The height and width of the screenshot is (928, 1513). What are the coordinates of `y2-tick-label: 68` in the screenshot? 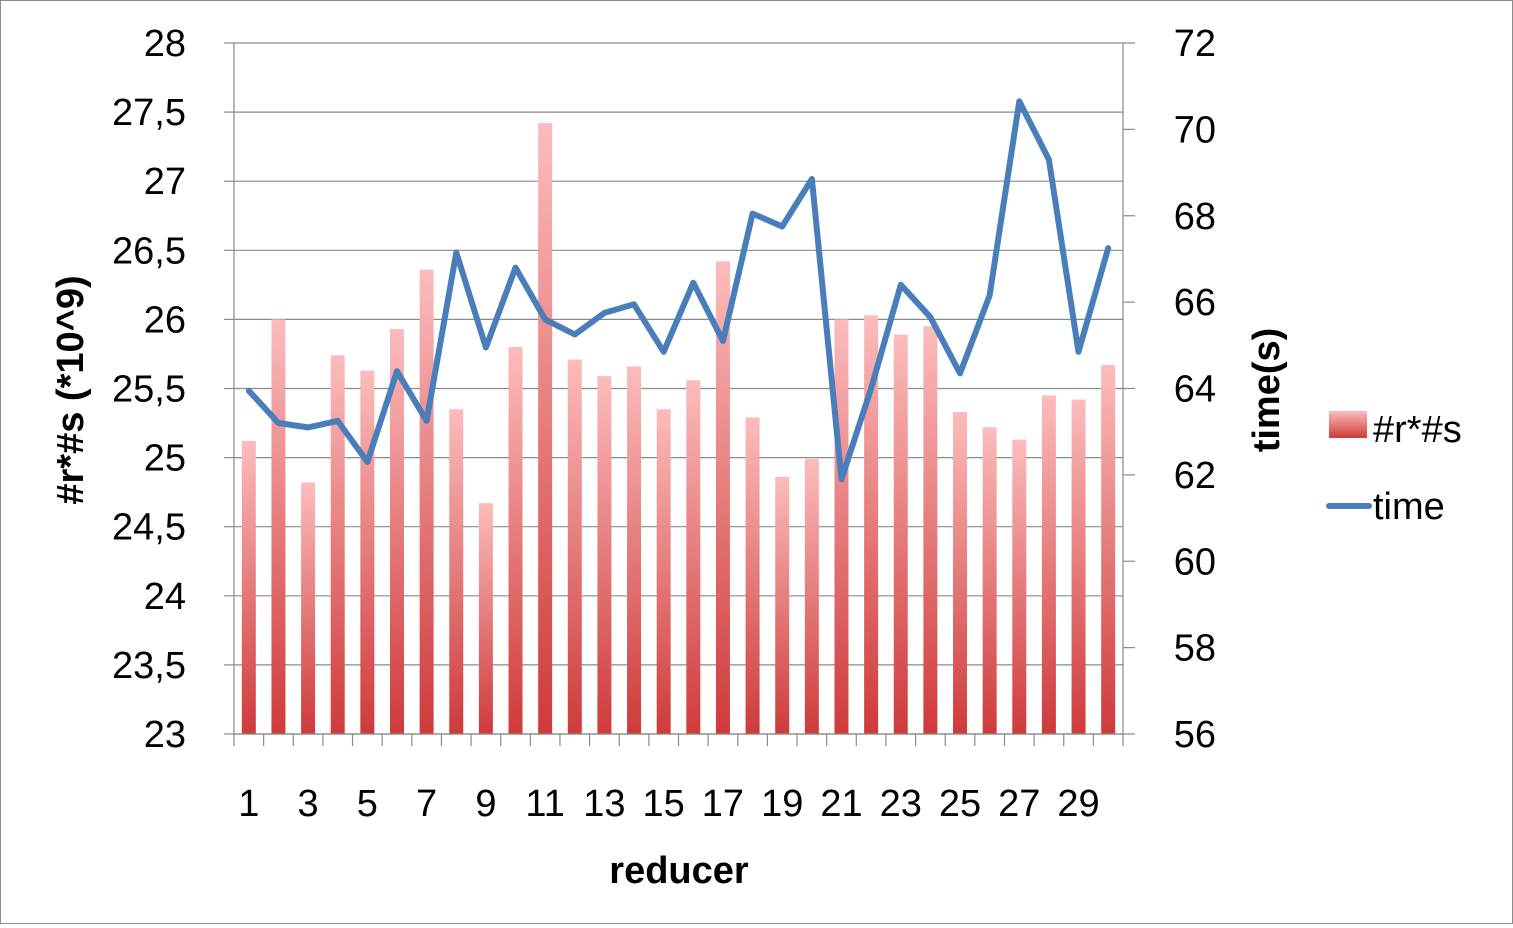 It's located at (1195, 217).